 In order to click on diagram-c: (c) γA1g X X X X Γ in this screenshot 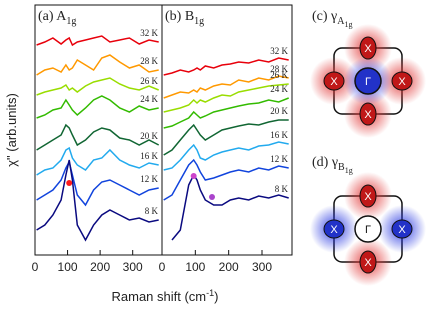, I will do `click(368, 73)`.